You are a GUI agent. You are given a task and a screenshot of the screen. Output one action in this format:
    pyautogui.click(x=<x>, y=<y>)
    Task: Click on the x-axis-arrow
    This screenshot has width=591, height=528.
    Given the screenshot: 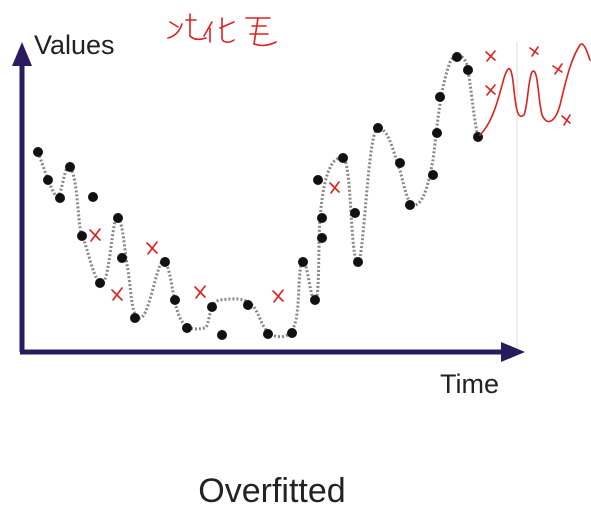 What is the action you would take?
    pyautogui.click(x=513, y=352)
    